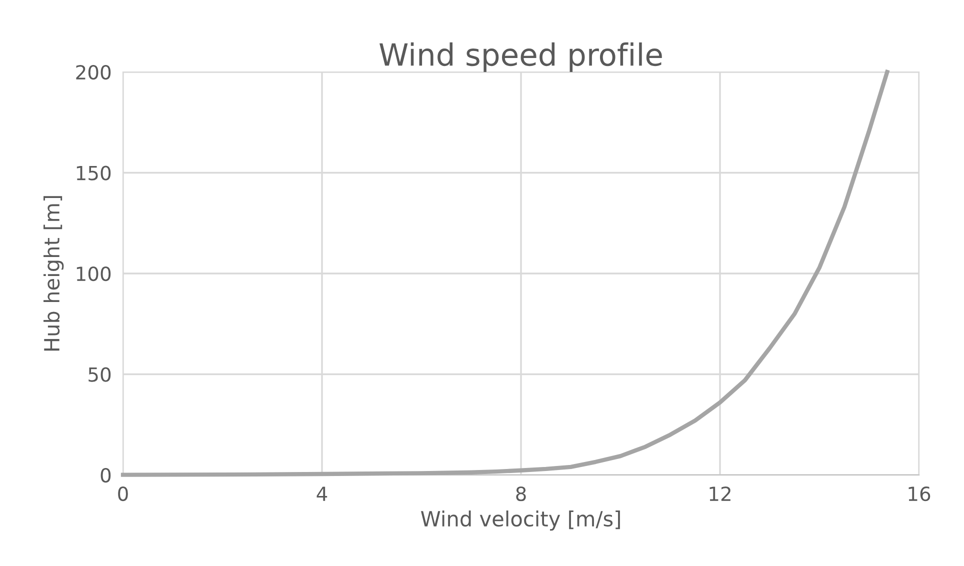 The image size is (964, 566). What do you see at coordinates (521, 494) in the screenshot?
I see `x-tick-label: 8` at bounding box center [521, 494].